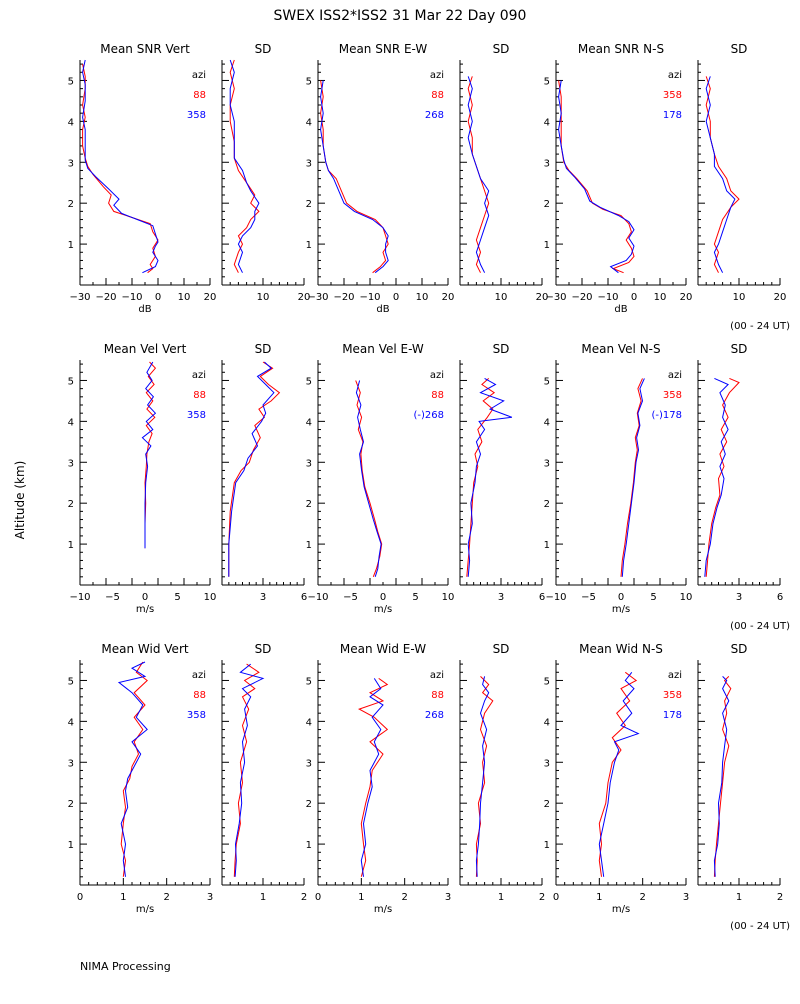  What do you see at coordinates (263, 597) in the screenshot?
I see `panel-r1-c1-xtick-label: 3` at bounding box center [263, 597].